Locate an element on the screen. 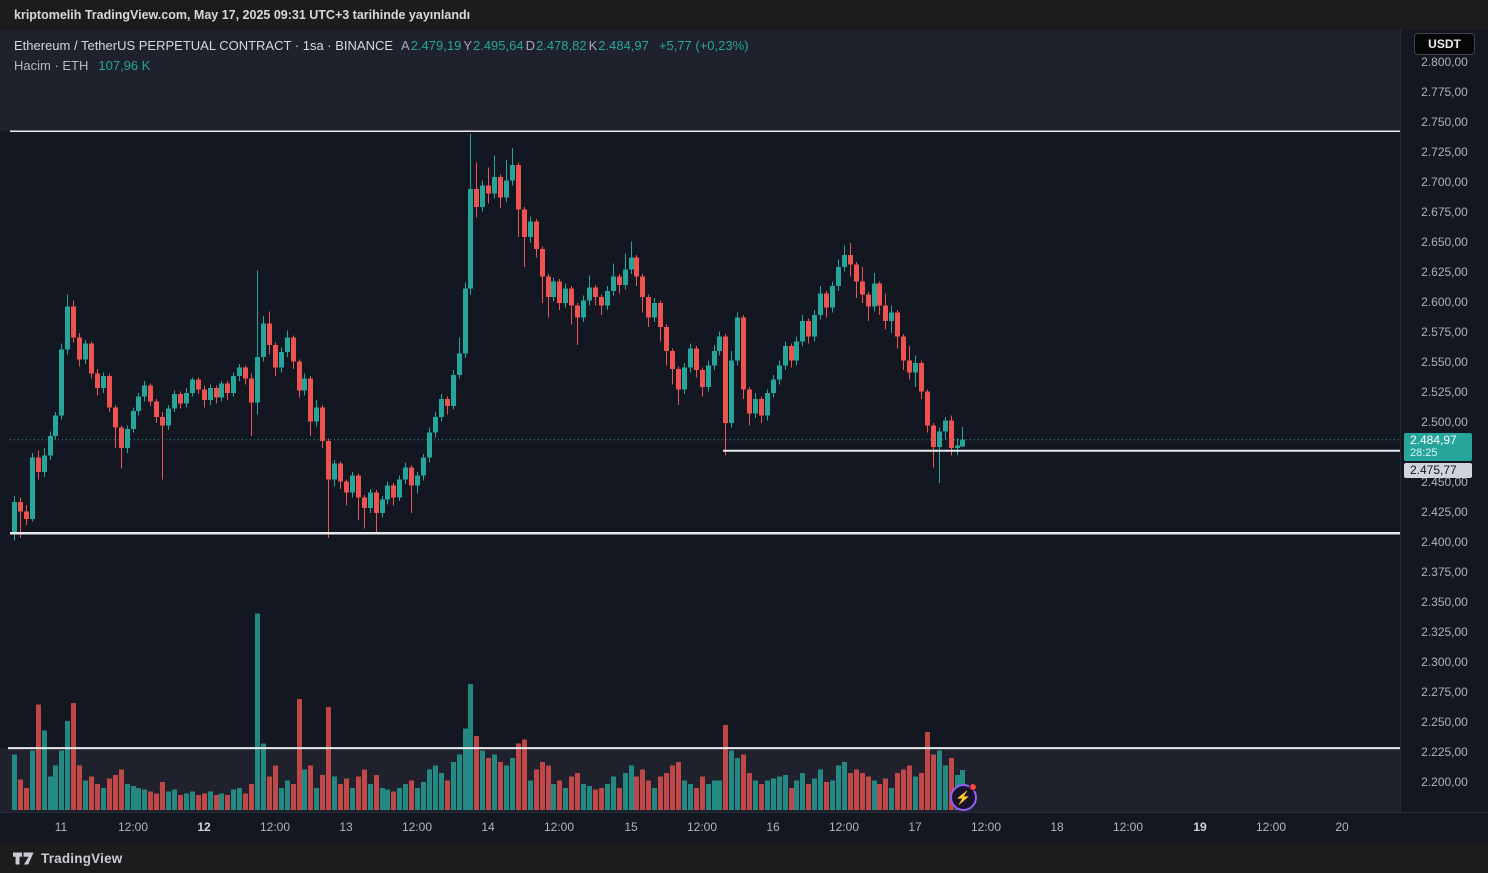 The image size is (1488, 873). price-tick-label: 2.625,00 is located at coordinates (1444, 272).